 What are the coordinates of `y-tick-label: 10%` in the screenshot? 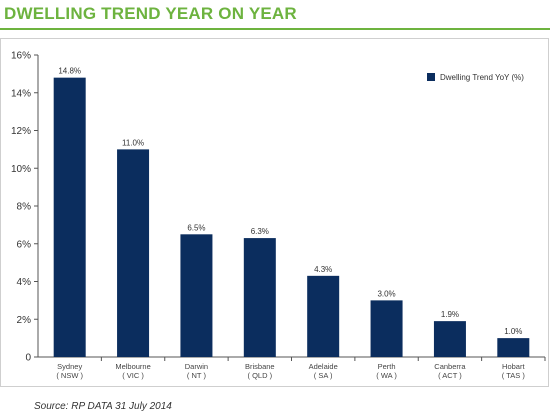 It's located at (21, 169).